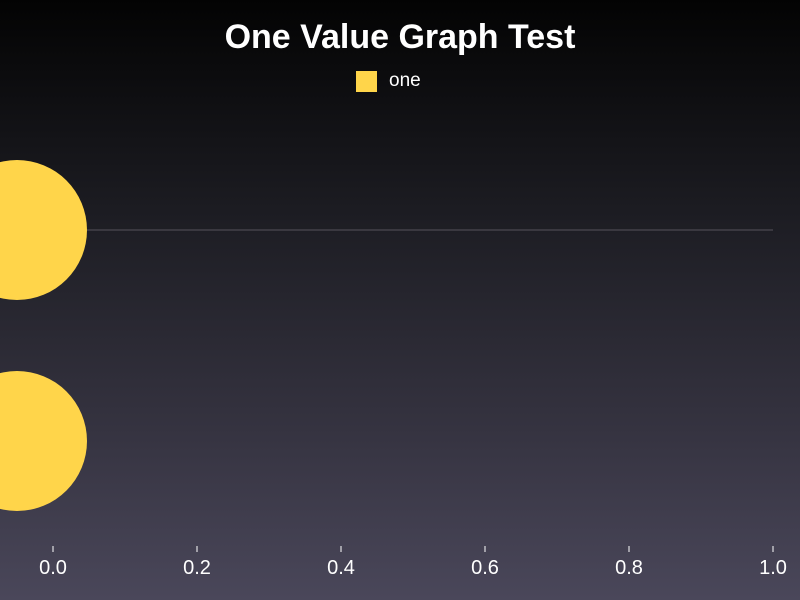 This screenshot has height=600, width=800. What do you see at coordinates (405, 80) in the screenshot?
I see `legend-label: one` at bounding box center [405, 80].